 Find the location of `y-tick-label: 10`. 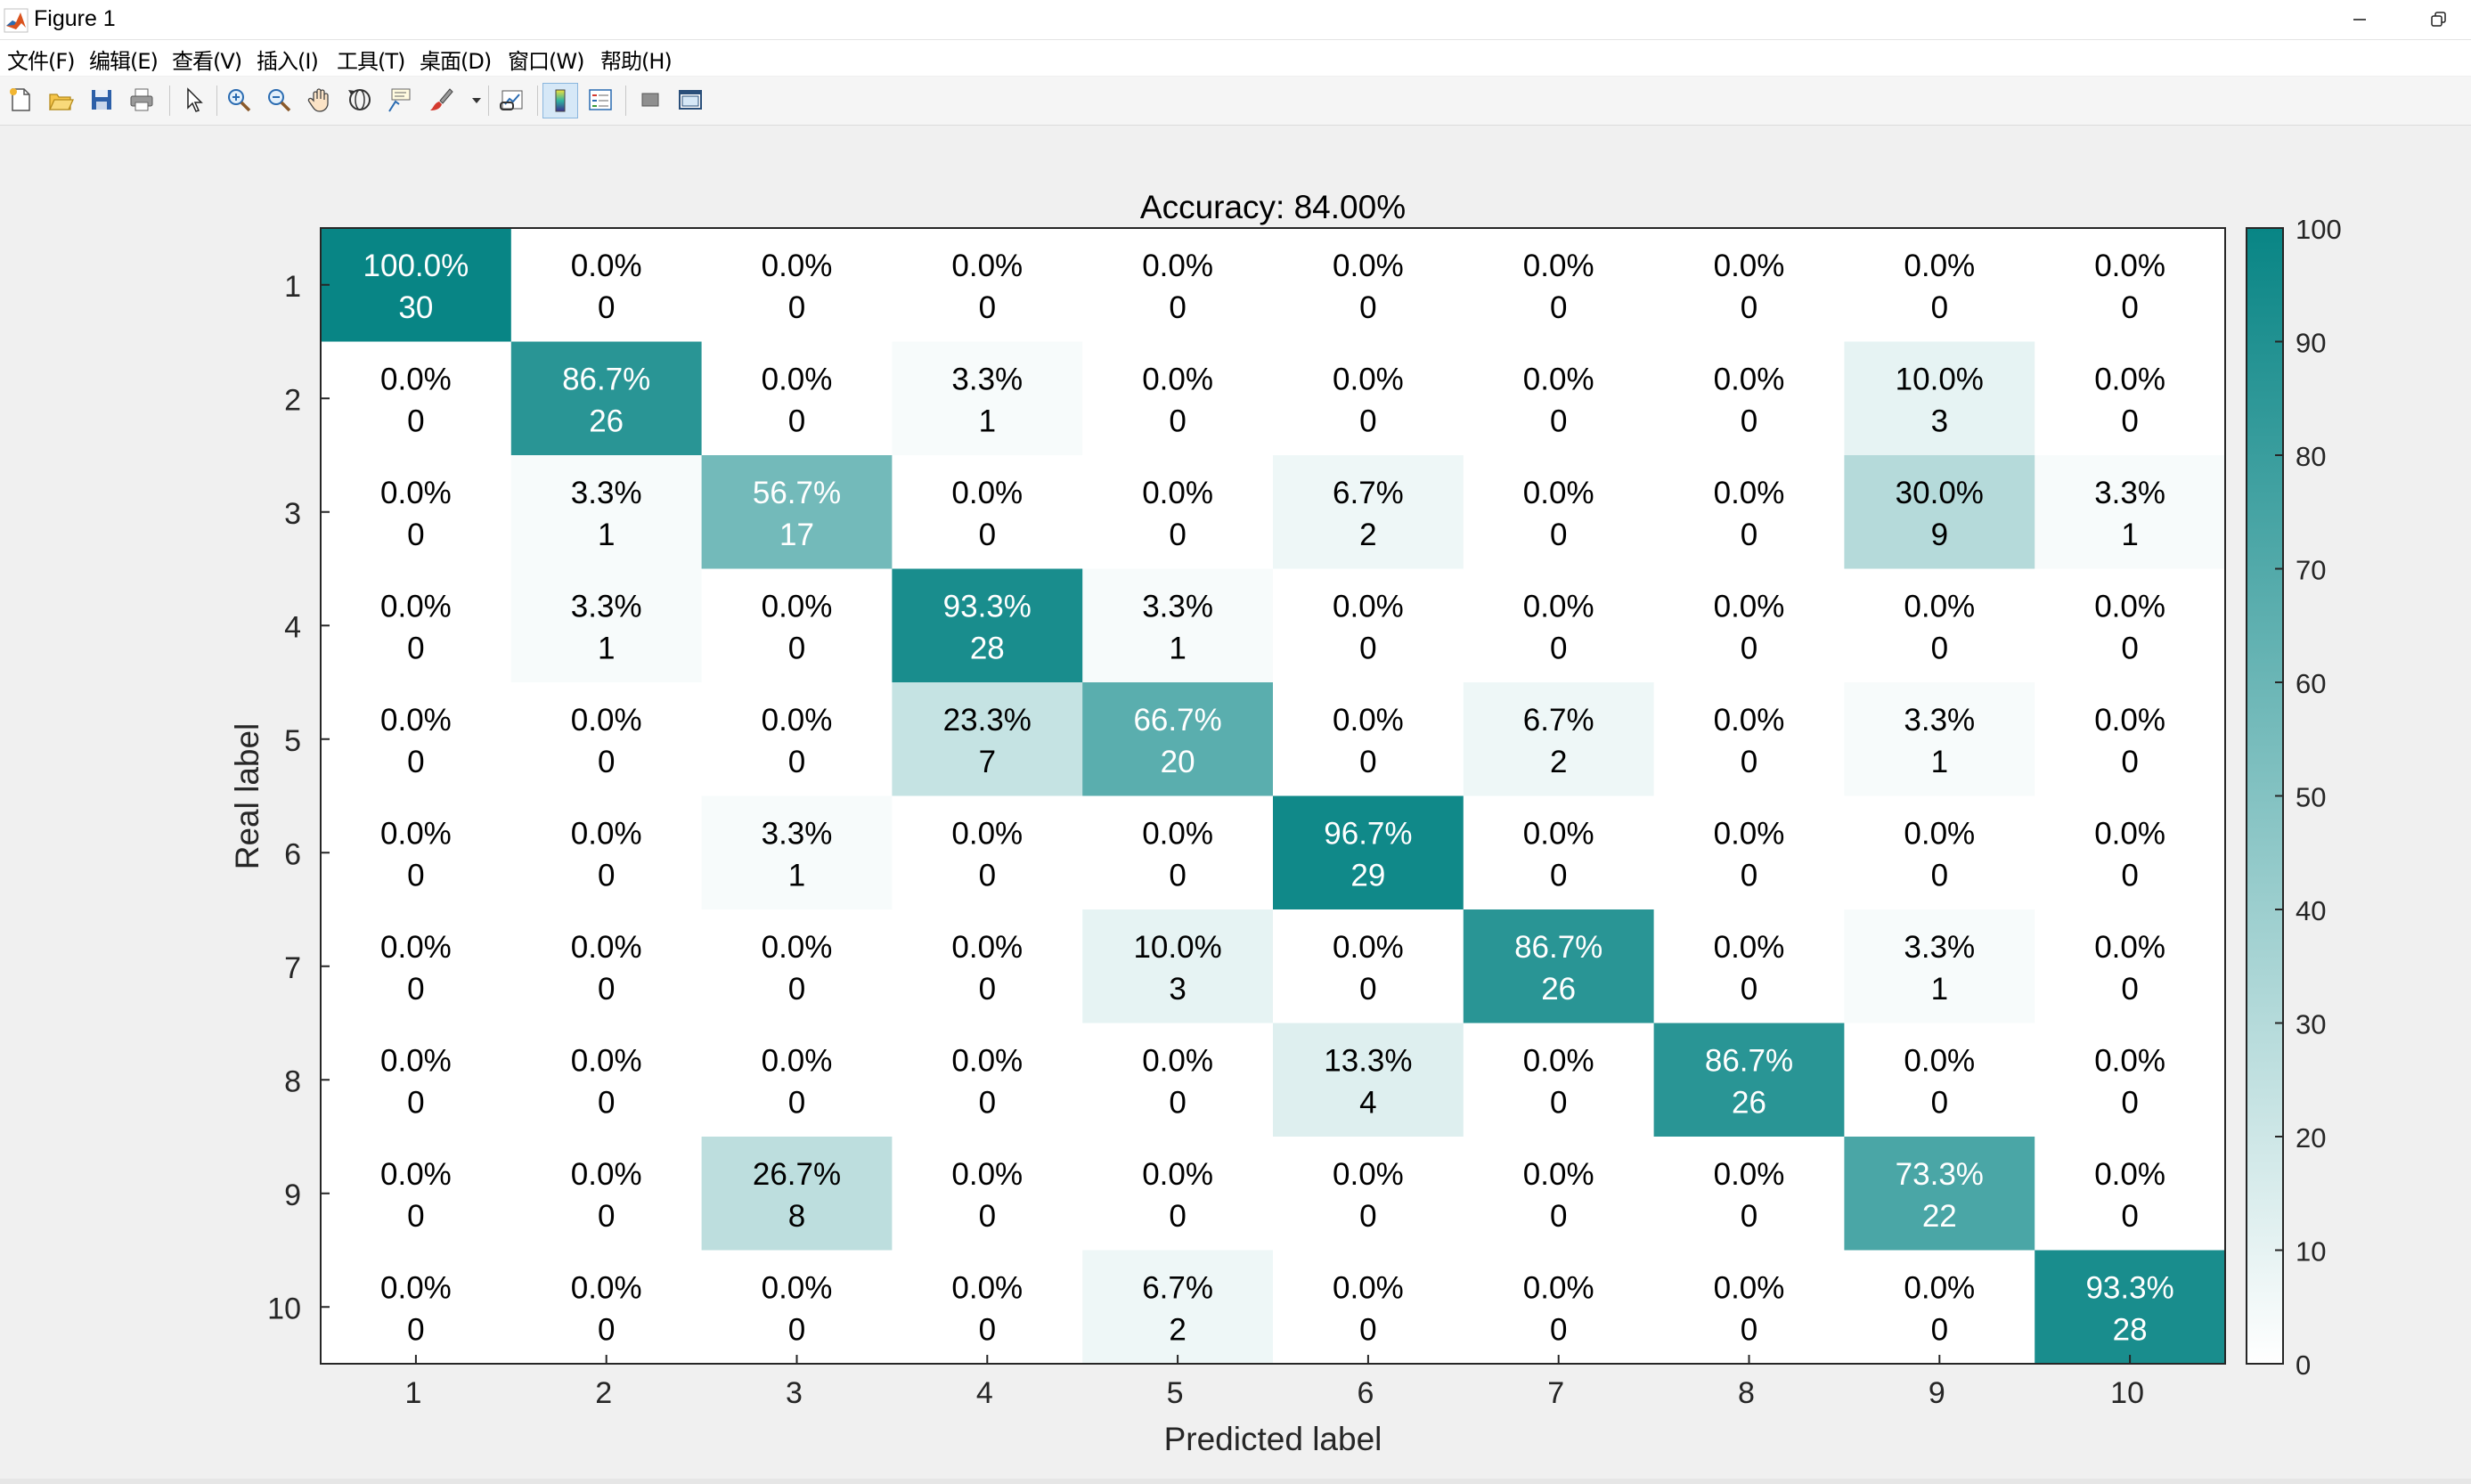

y-tick-label: 10 is located at coordinates (284, 1309).